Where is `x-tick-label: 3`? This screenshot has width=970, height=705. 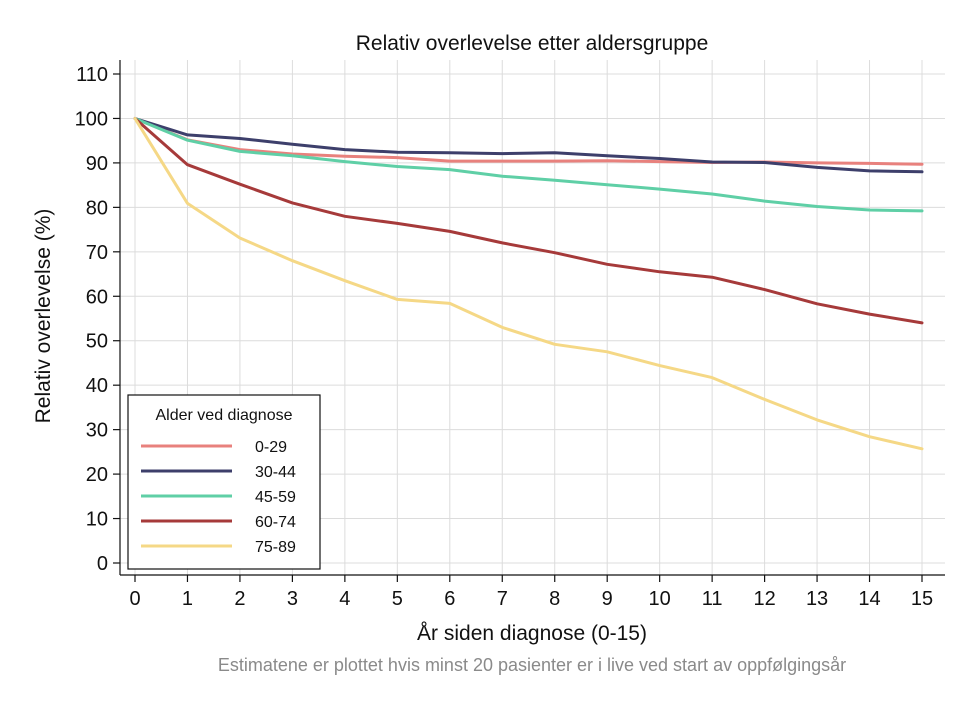
x-tick-label: 3 is located at coordinates (292, 599).